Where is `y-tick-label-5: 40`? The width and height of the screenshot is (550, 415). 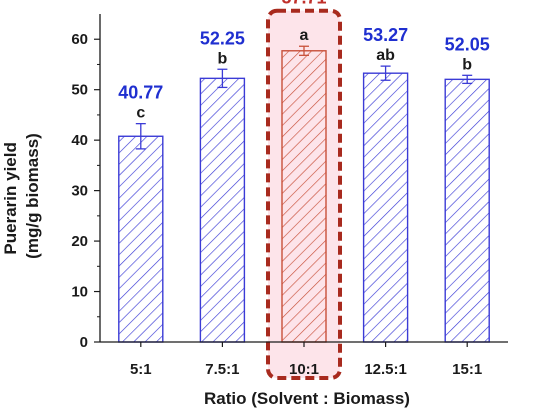 y-tick-label-5: 40 is located at coordinates (79, 140).